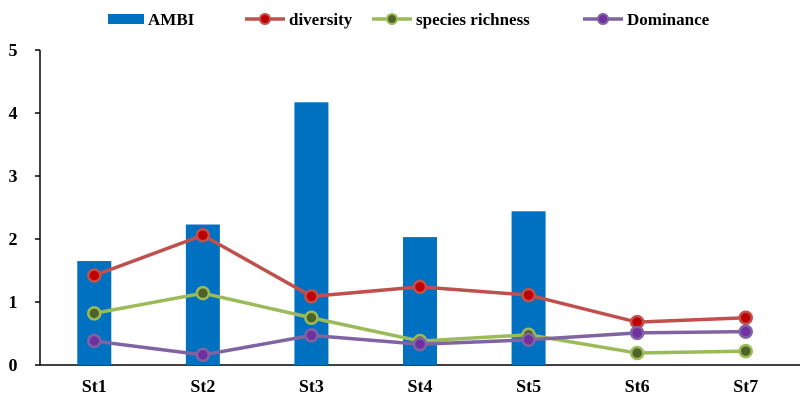 This screenshot has width=803, height=398. What do you see at coordinates (202, 384) in the screenshot?
I see `x-tick-label: St2` at bounding box center [202, 384].